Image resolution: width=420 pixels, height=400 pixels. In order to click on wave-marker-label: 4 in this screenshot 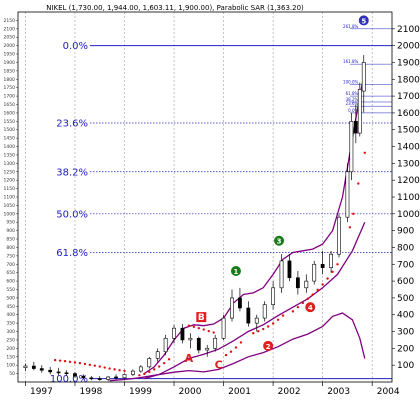, I will do `click(310, 308)`.